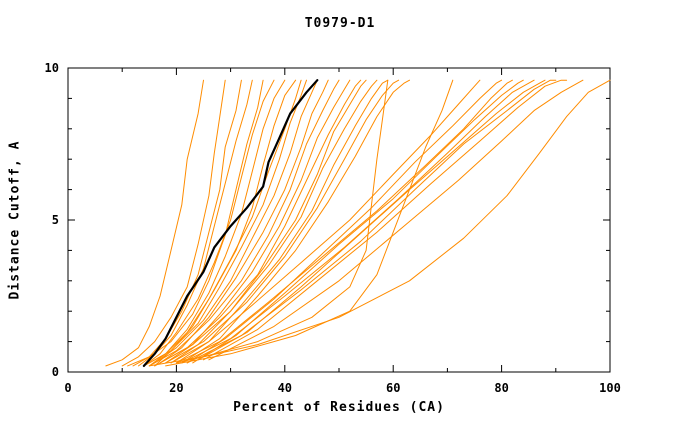  What do you see at coordinates (340, 23) in the screenshot?
I see `chart-title: T0979-D1` at bounding box center [340, 23].